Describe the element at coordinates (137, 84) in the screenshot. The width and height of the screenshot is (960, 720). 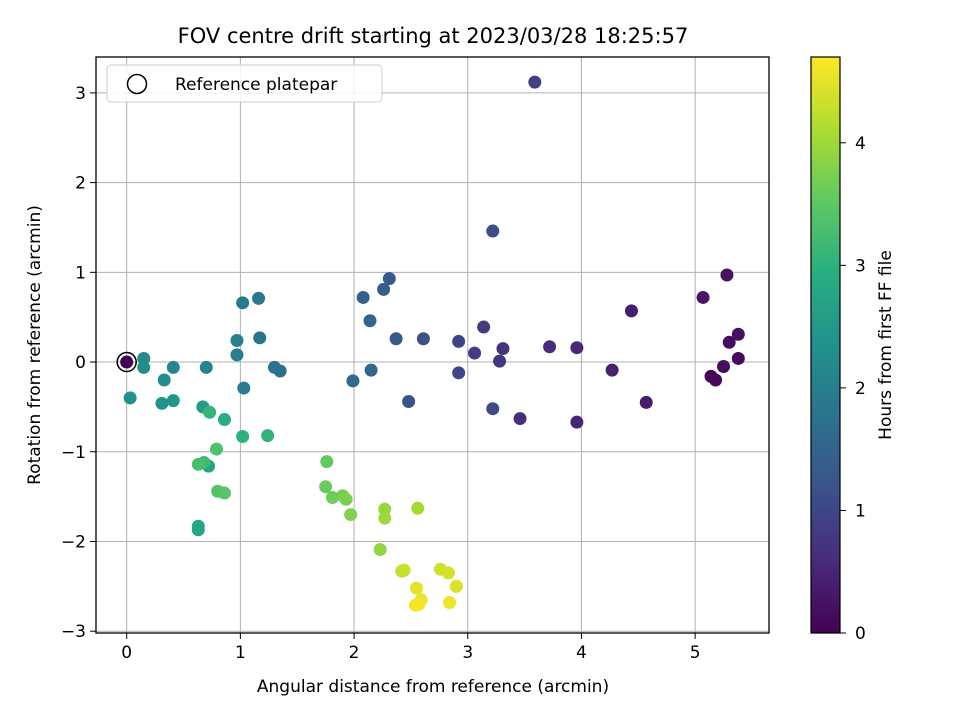
I see `legend-marker` at that location.